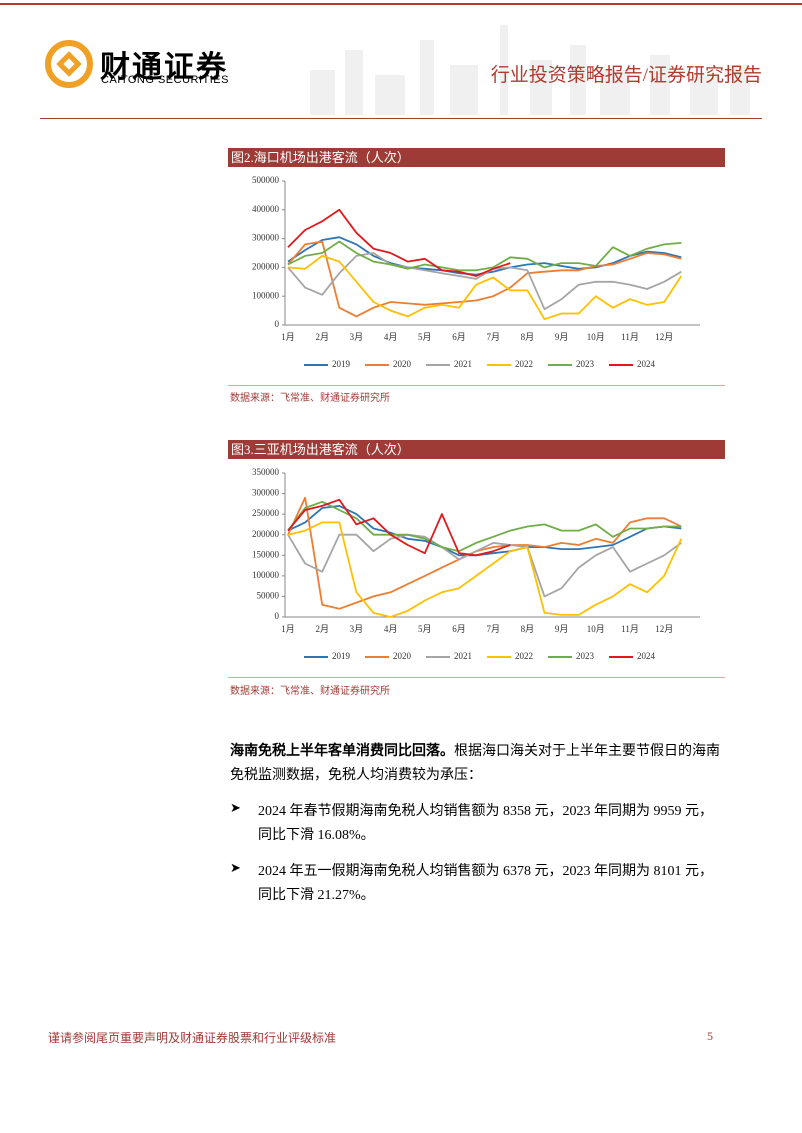 The width and height of the screenshot is (802, 1133). Describe the element at coordinates (476, 157) in the screenshot. I see `figure-title: 图2.海口机场出港客流（人次）` at that location.